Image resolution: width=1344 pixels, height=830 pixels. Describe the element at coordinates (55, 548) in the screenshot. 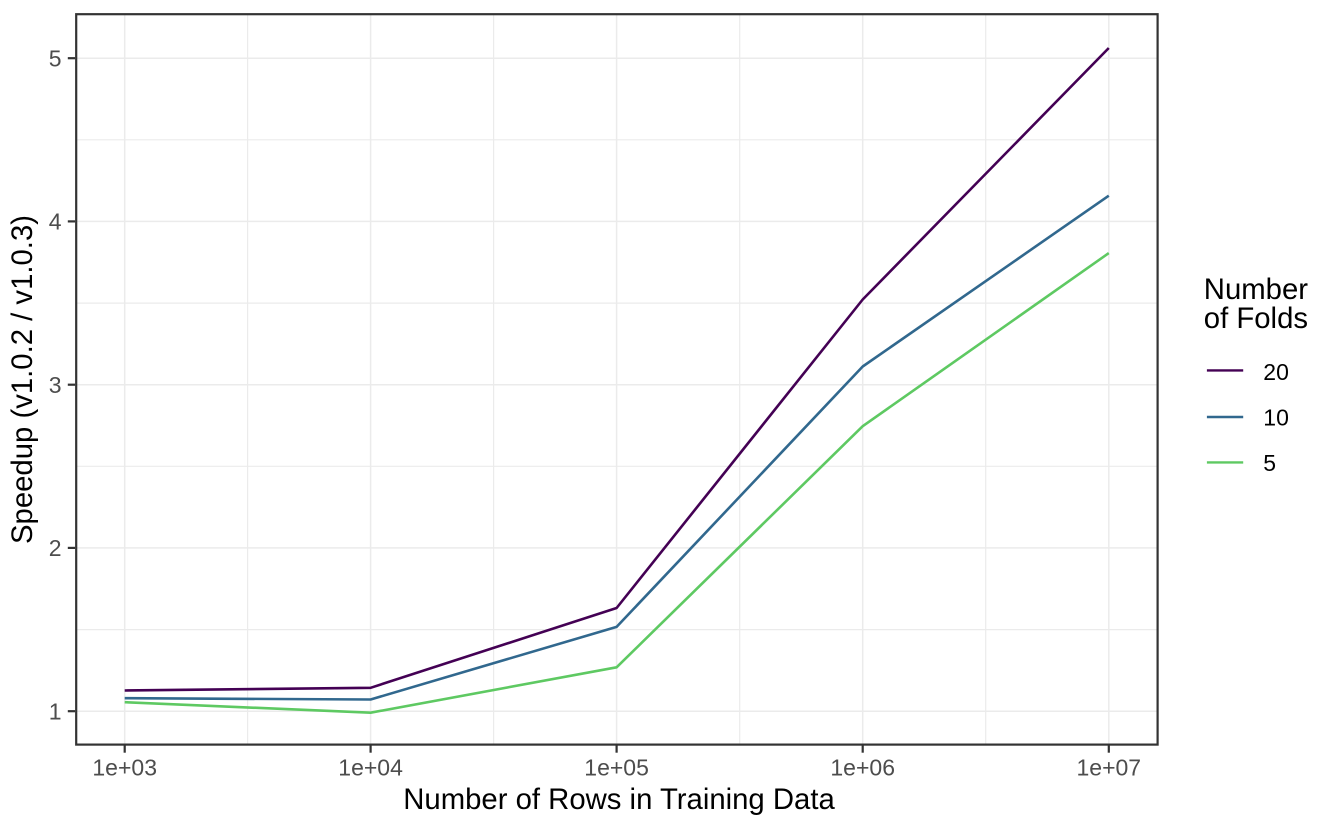

I see `svg-text: 2` at that location.